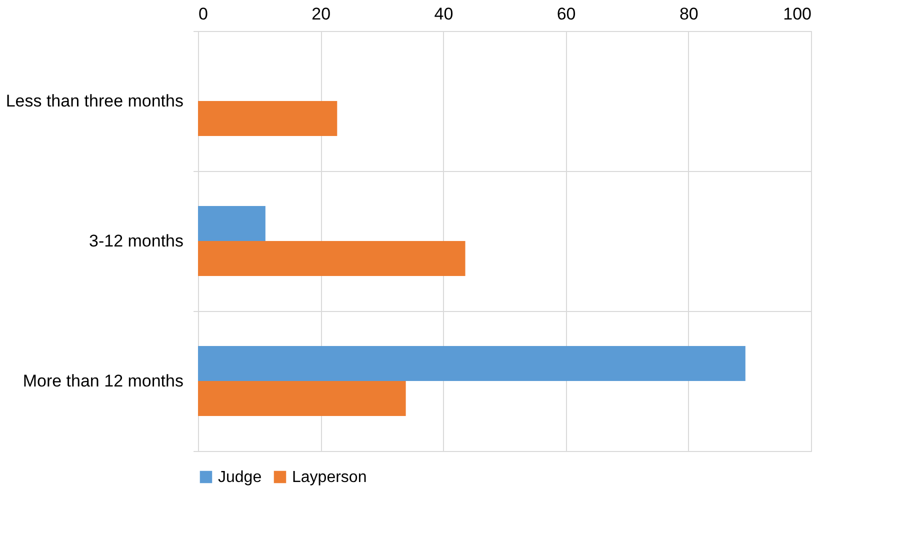  I want to click on x-tick-label: 40, so click(444, 14).